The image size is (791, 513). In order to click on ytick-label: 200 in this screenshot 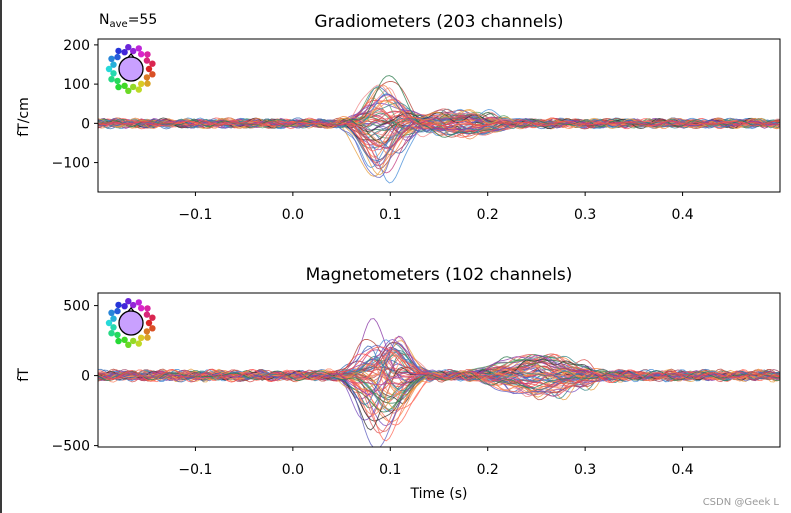, I will do `click(76, 46)`.